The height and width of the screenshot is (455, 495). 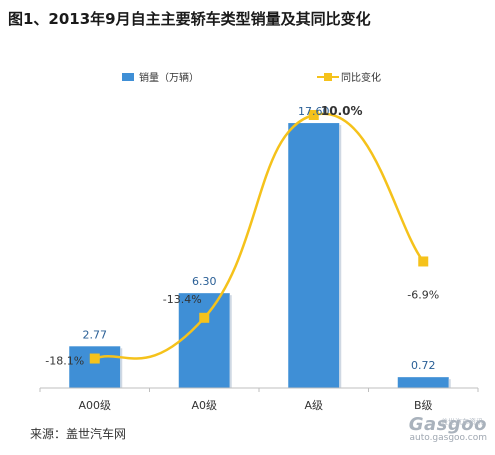 I want to click on gasgoo-watermark: 盖世汽车资讯 Gasgoo auto.gasgoo.com, so click(x=441, y=433).